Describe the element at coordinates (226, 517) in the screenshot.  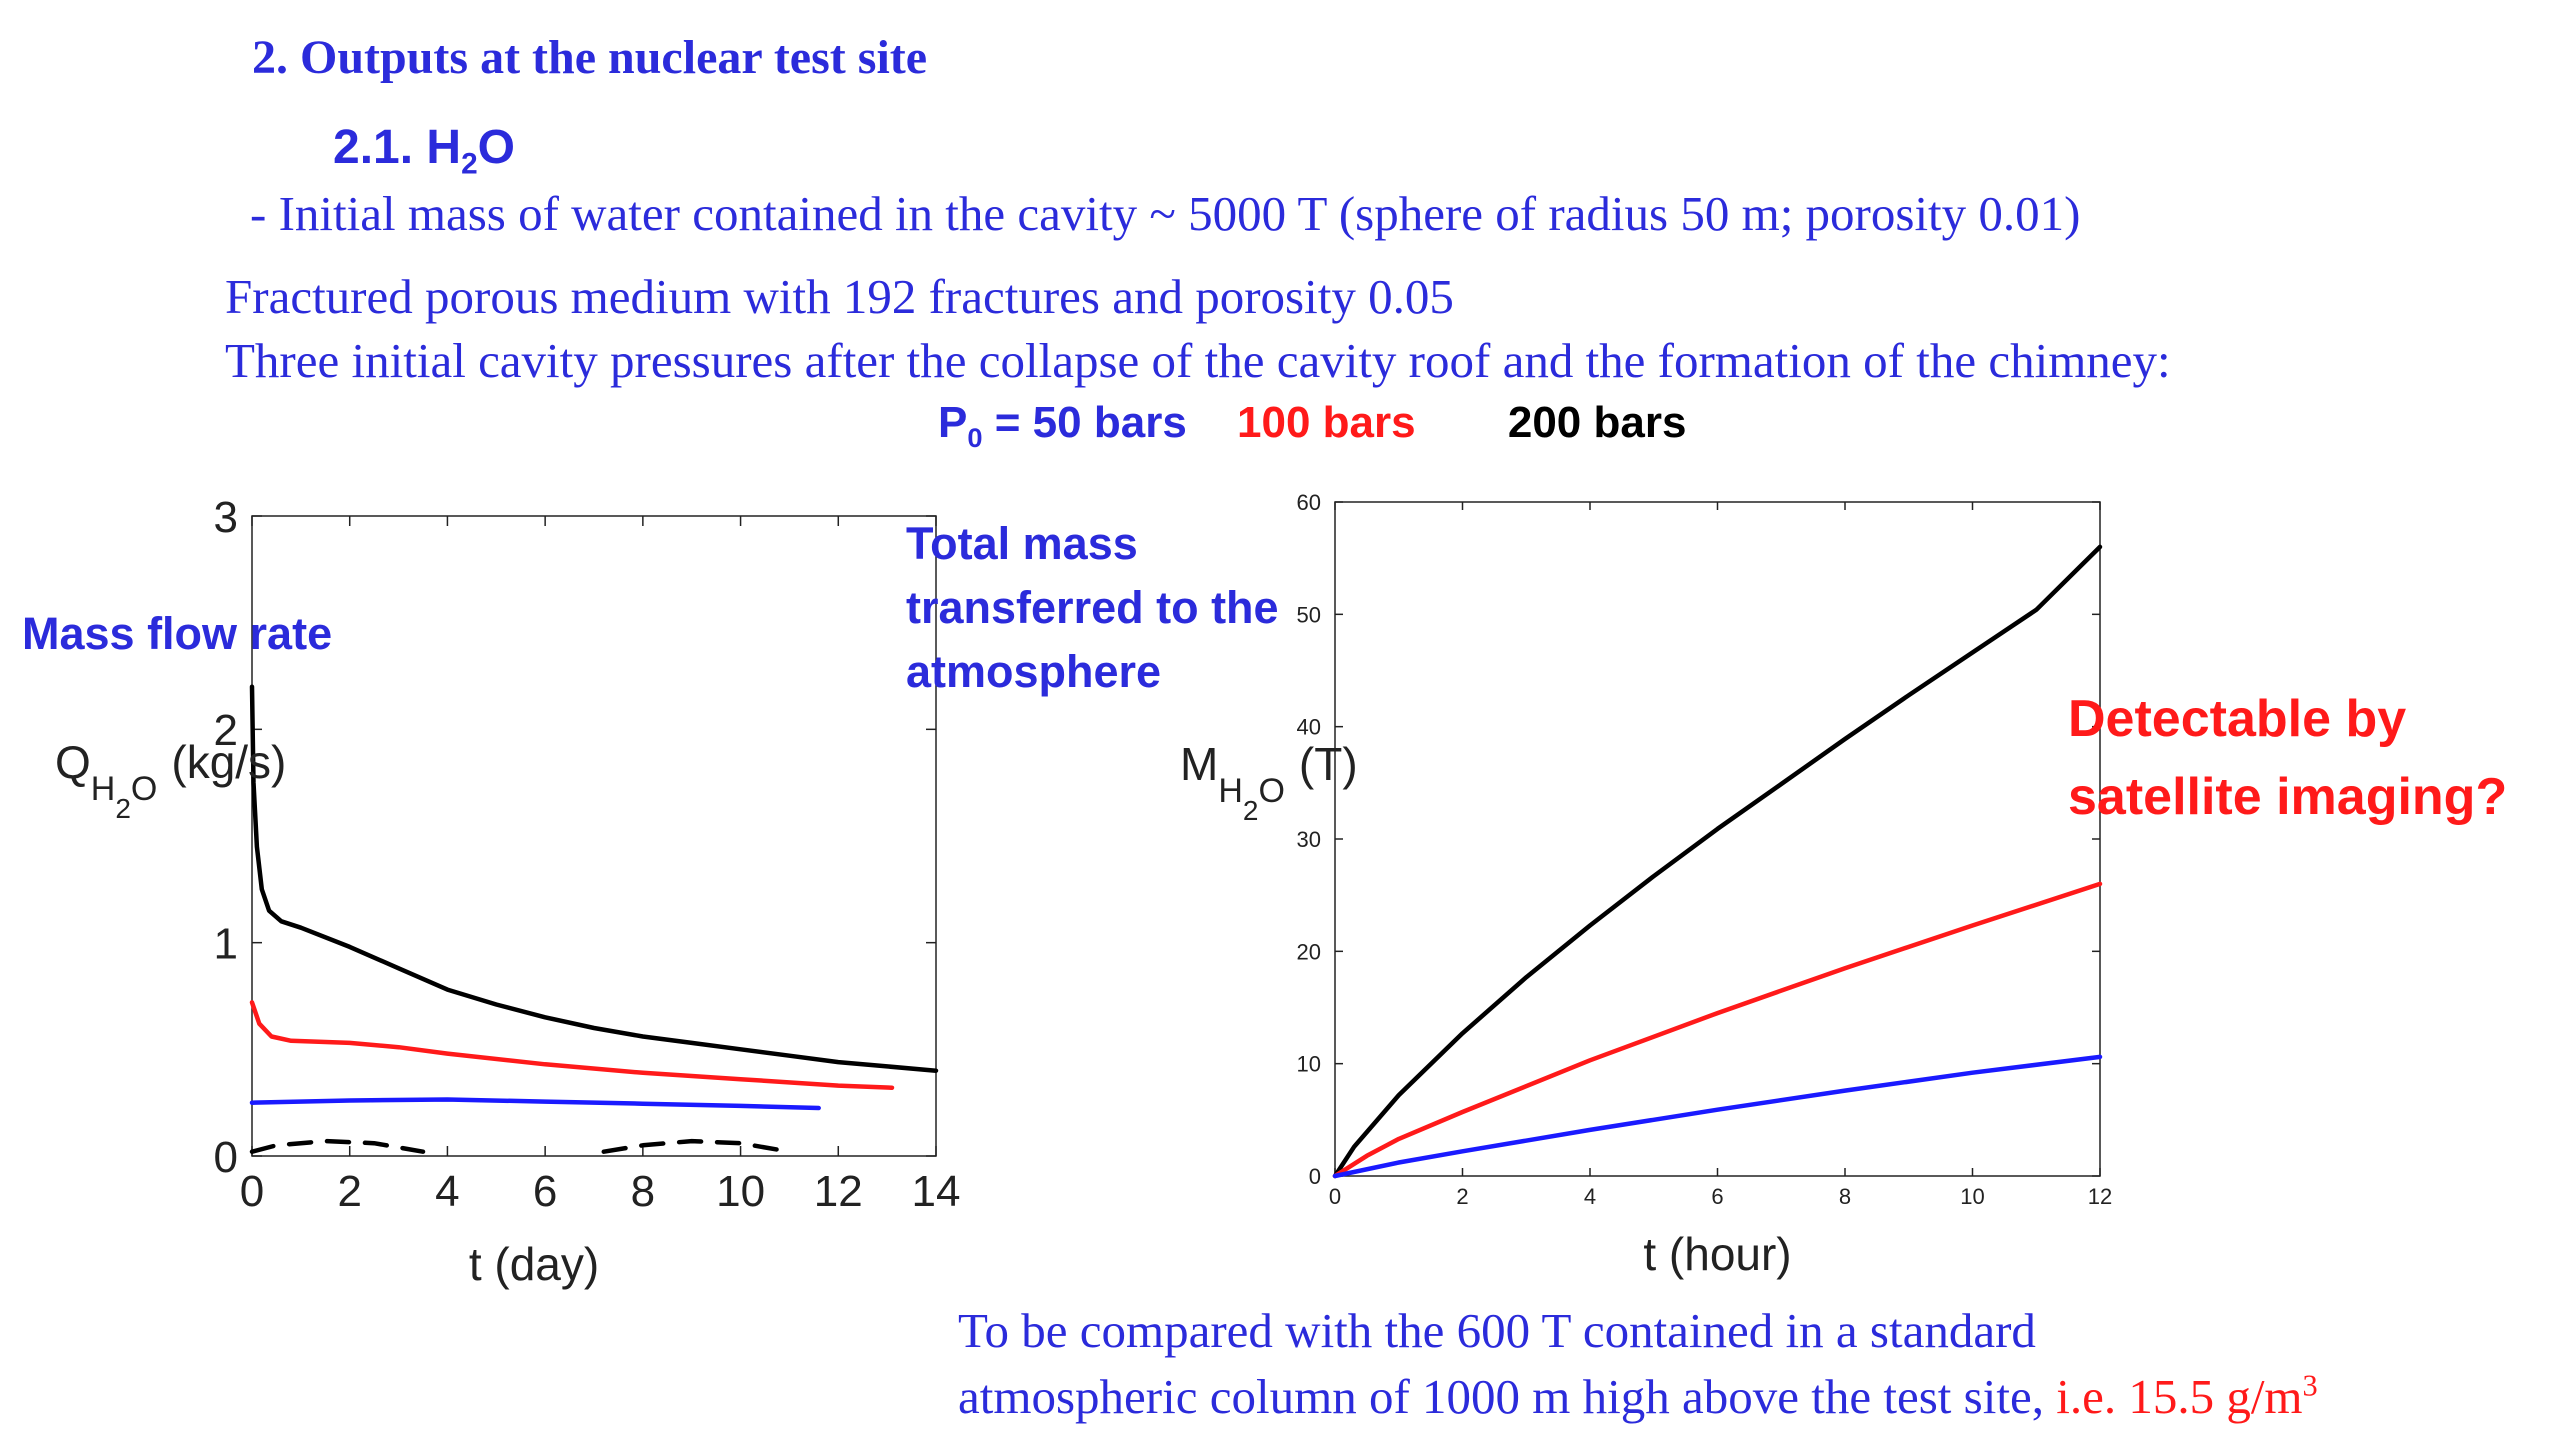
I see `y-tick-label: 3` at that location.